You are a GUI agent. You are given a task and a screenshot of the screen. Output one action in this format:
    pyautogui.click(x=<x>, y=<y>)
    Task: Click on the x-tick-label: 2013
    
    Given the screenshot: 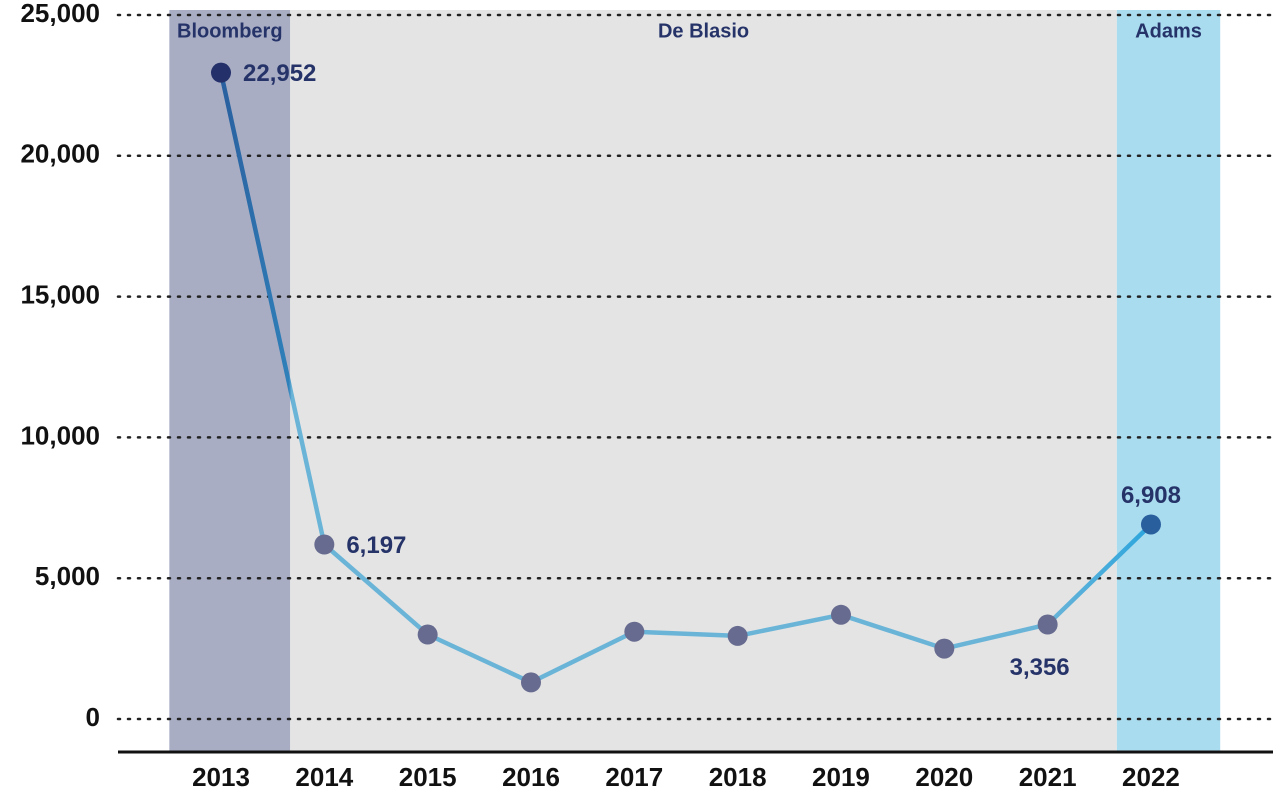 What is the action you would take?
    pyautogui.click(x=221, y=777)
    